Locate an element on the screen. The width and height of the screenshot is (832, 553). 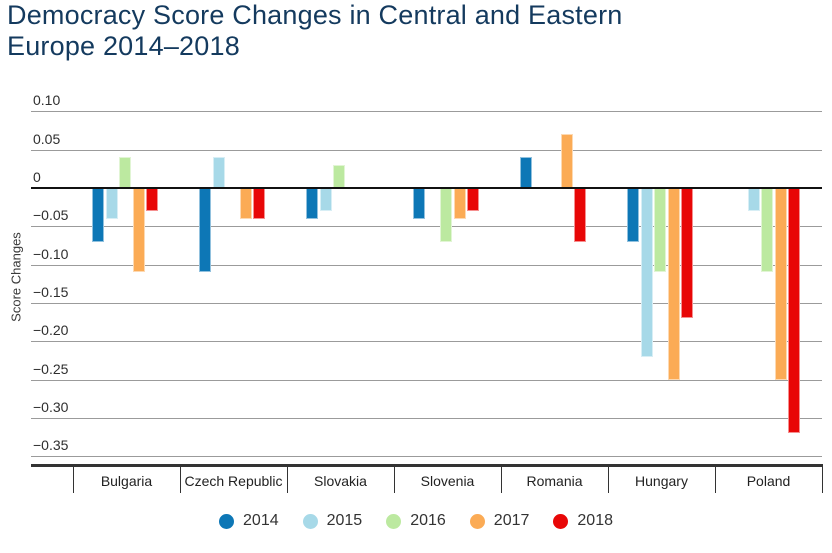
category-label-slovakia: Slovakia is located at coordinates (340, 481).